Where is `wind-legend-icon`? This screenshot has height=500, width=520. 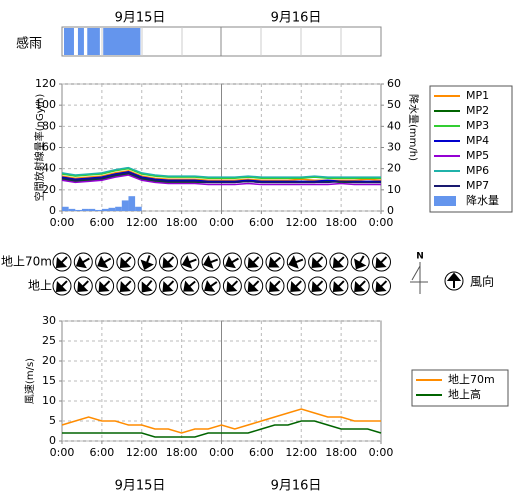
wind-legend-icon is located at coordinates (454, 281).